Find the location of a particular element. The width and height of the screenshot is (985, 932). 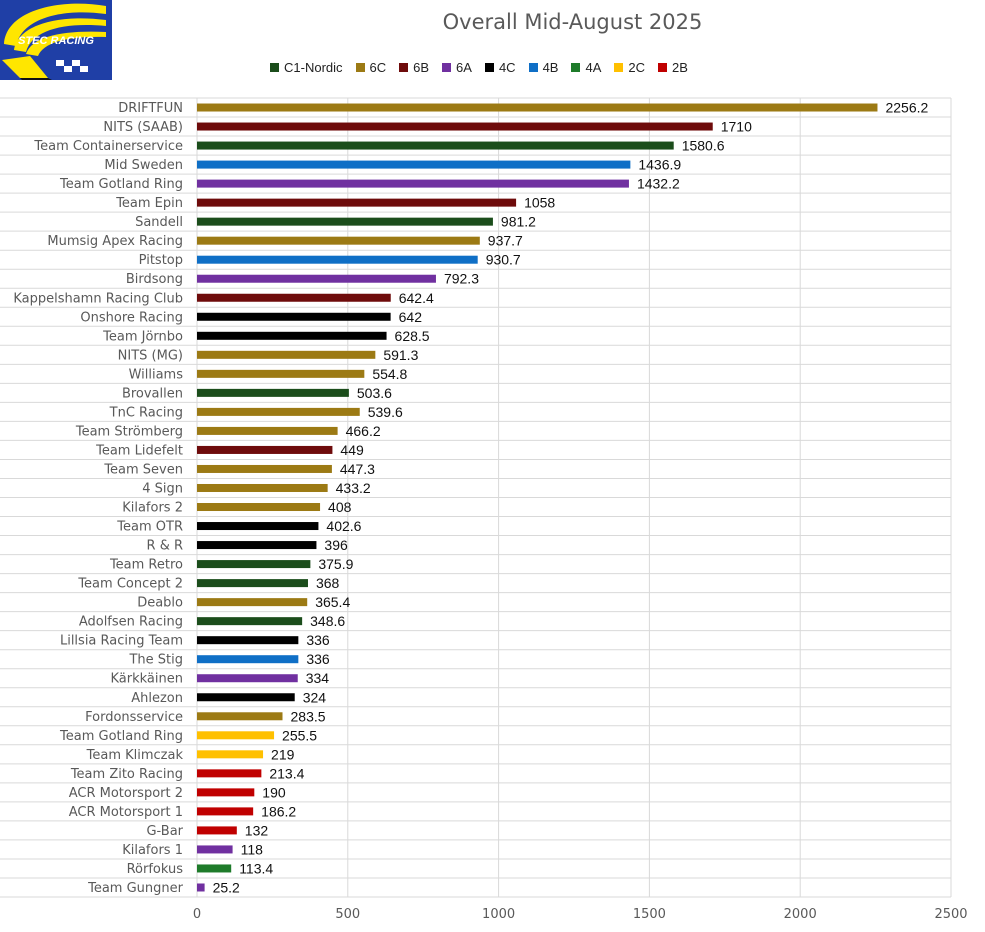

category-label: Team Seven is located at coordinates (143, 469).